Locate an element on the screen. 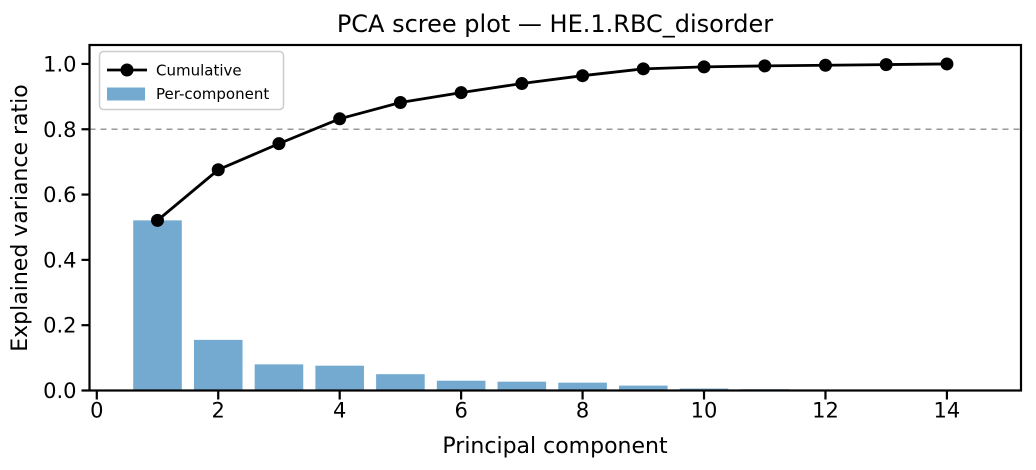 The image size is (1036, 470). legend-box is located at coordinates (191, 80).